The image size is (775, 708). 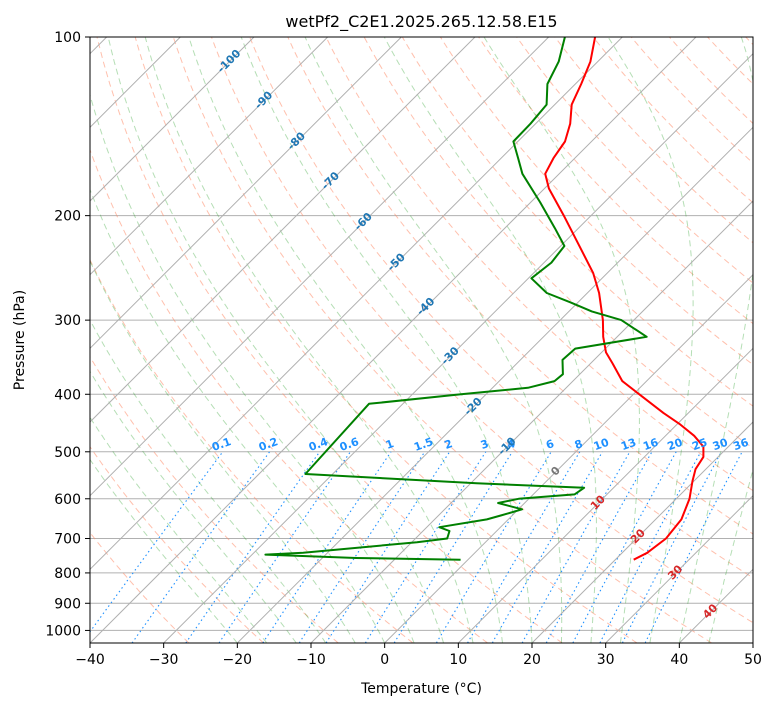 What do you see at coordinates (720, 445) in the screenshot?
I see `mixing-ratio-label: 30` at bounding box center [720, 445].